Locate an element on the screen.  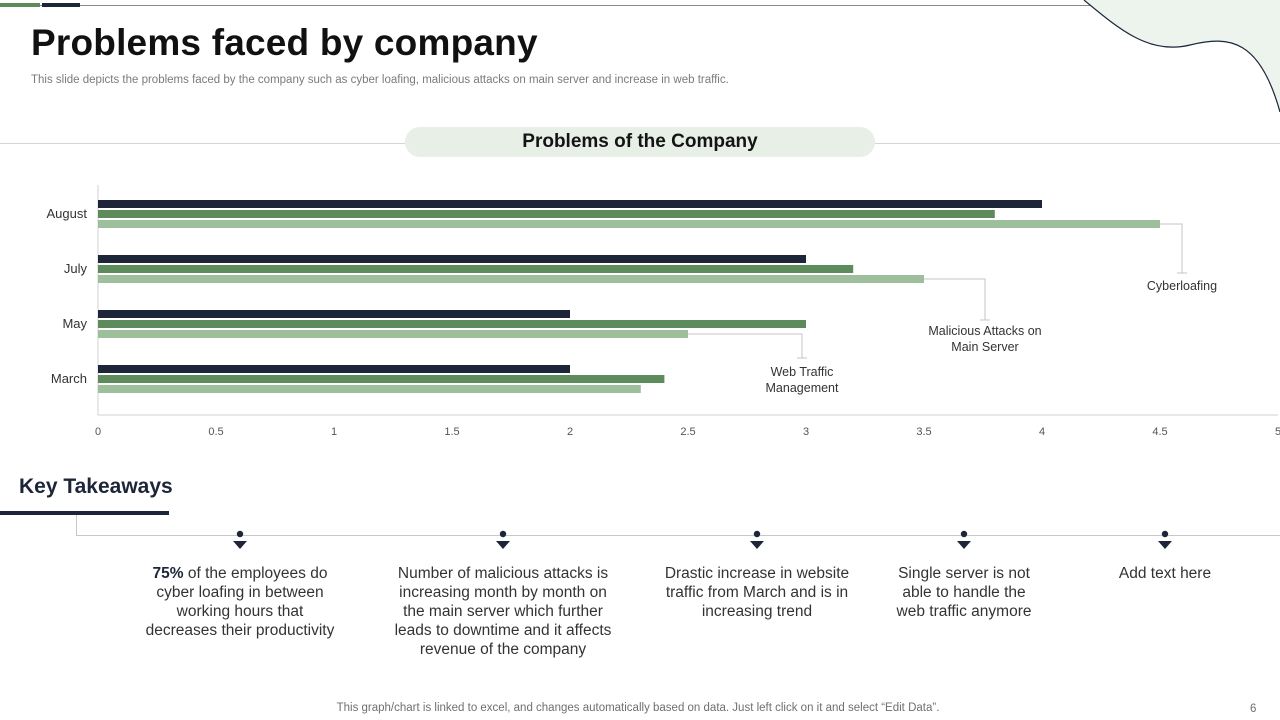
x-tick-label: 0 is located at coordinates (98, 432).